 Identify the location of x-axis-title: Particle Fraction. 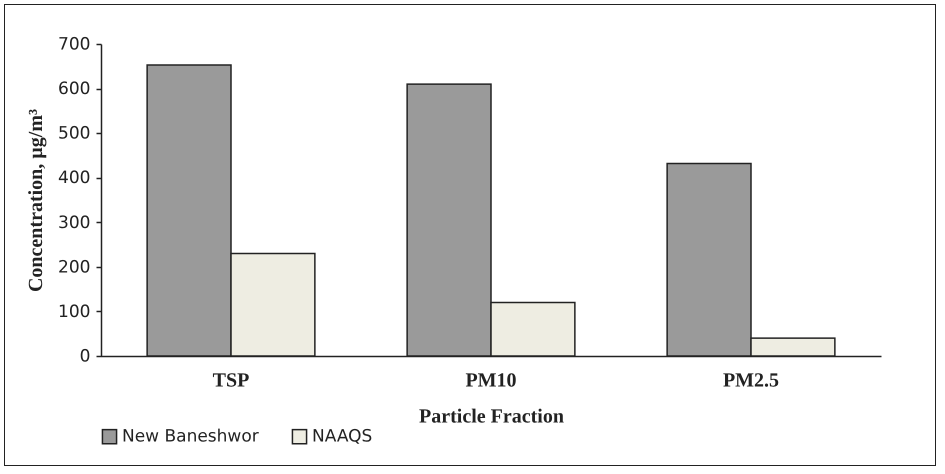
(491, 417).